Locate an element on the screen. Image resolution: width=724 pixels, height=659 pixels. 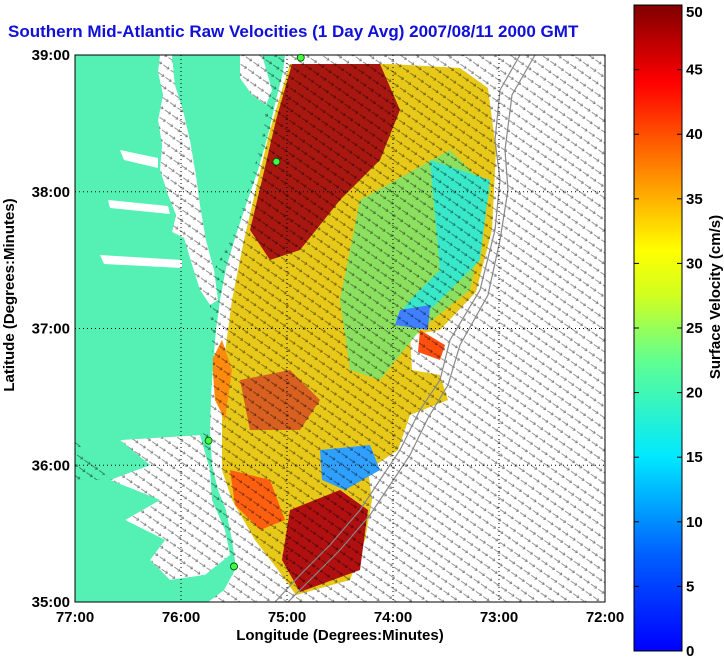
x-tick-label: 73:00 is located at coordinates (499, 617).